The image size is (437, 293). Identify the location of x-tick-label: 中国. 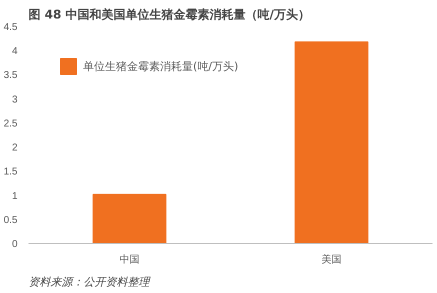
(130, 260).